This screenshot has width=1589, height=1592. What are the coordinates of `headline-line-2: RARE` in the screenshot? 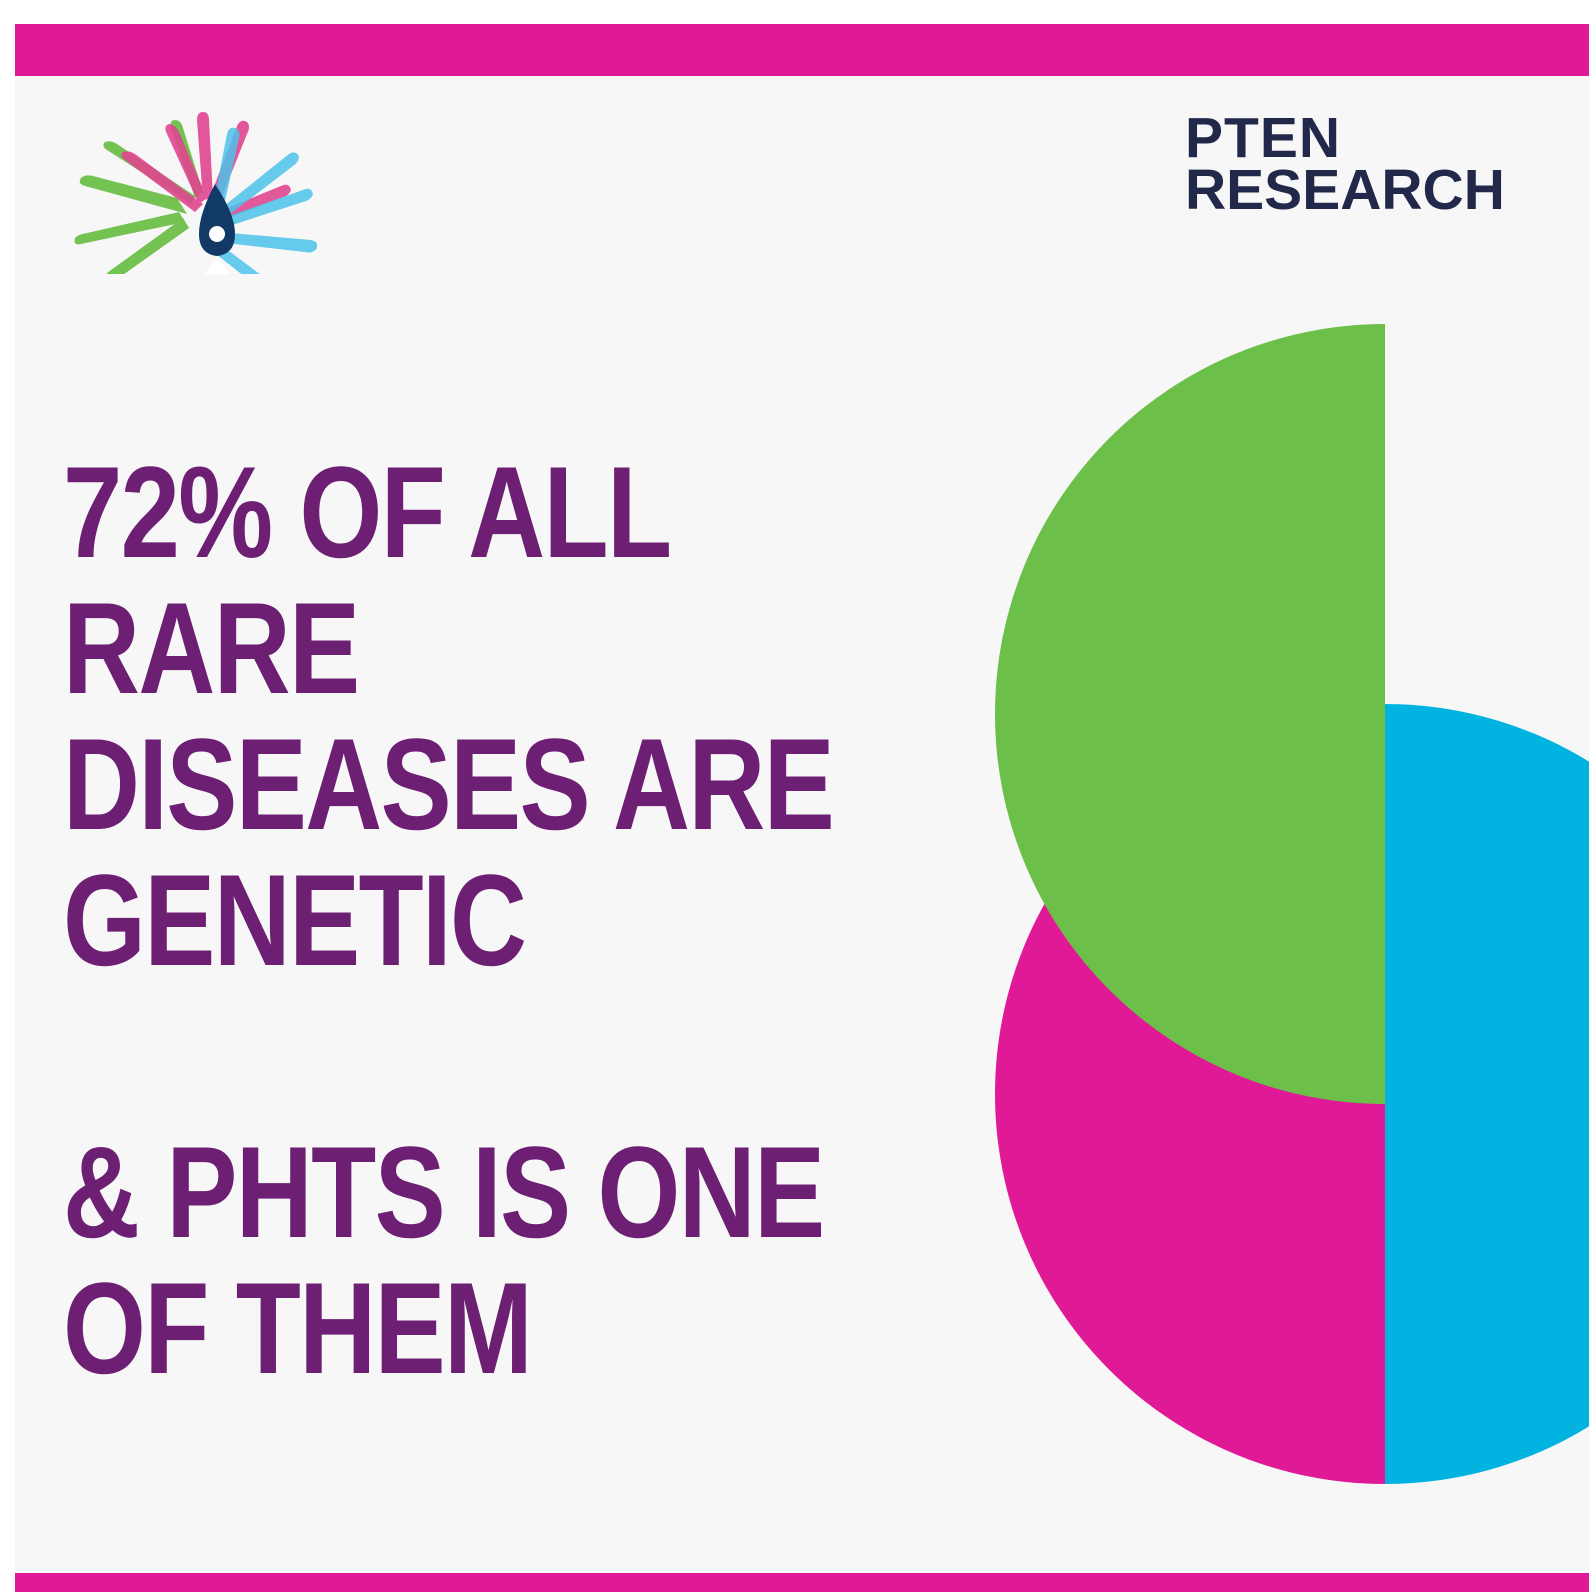 It's located at (211, 648).